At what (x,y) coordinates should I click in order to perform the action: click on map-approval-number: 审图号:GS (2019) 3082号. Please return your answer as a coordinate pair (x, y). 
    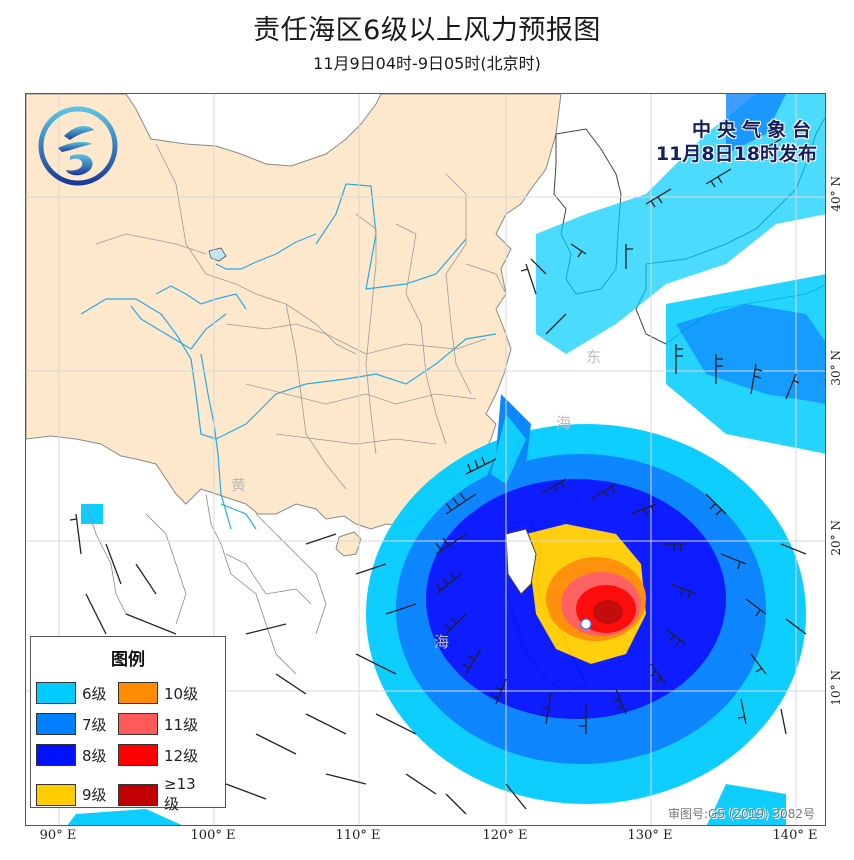
    Looking at the image, I should click on (741, 814).